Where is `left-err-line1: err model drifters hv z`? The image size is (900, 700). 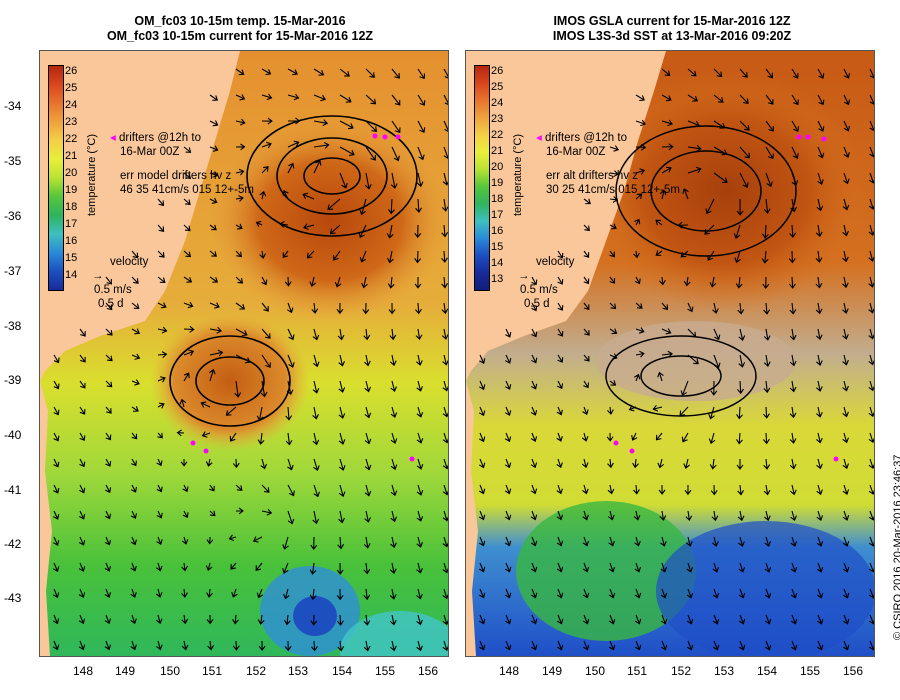
left-err-line1: err model drifters hv z is located at coordinates (176, 176).